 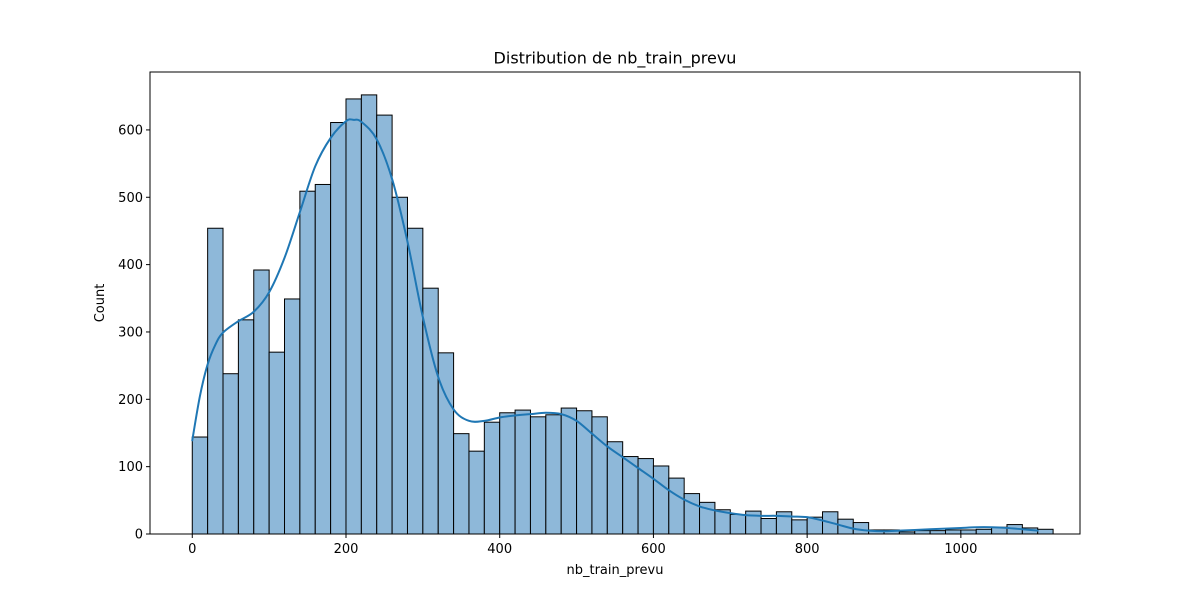 What do you see at coordinates (499, 549) in the screenshot?
I see `x-tick-label: 400` at bounding box center [499, 549].